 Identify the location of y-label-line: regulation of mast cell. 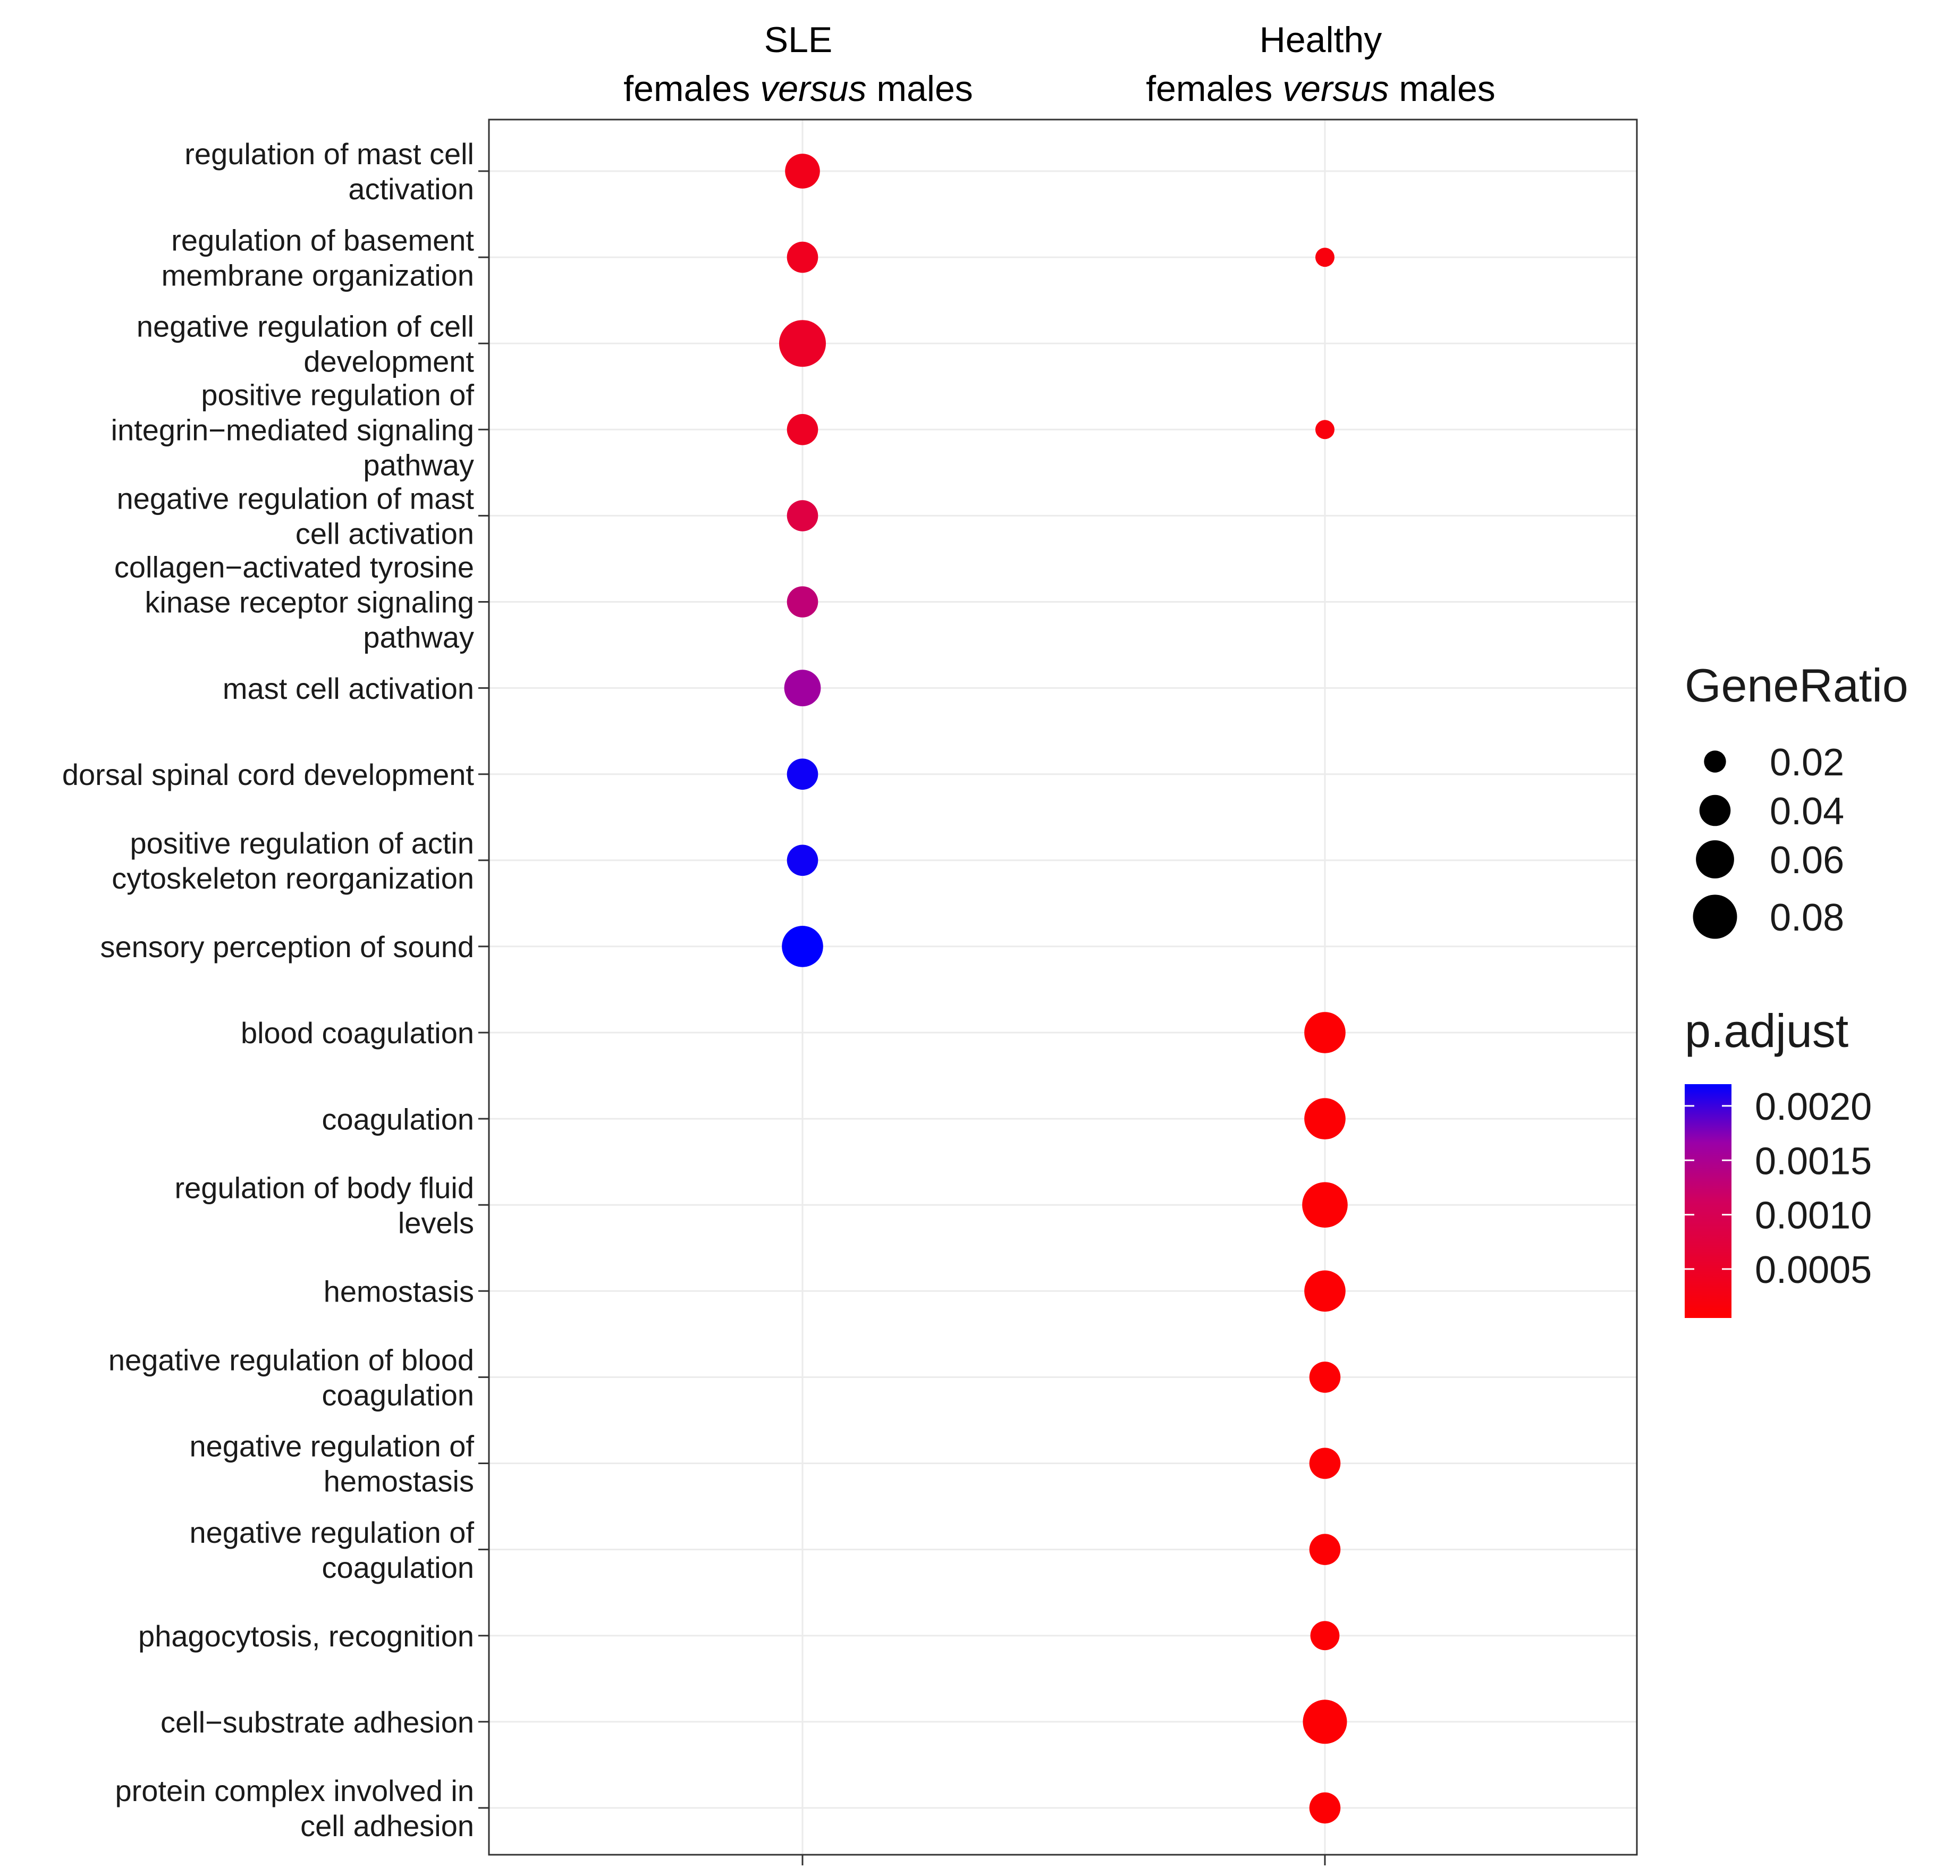
(329, 154).